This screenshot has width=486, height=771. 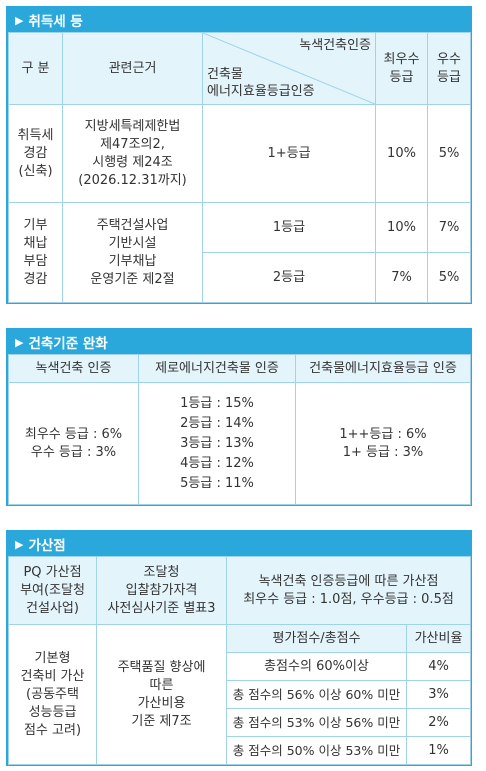 What do you see at coordinates (316, 638) in the screenshot?
I see `subheader-score: 평가점수/총점수` at bounding box center [316, 638].